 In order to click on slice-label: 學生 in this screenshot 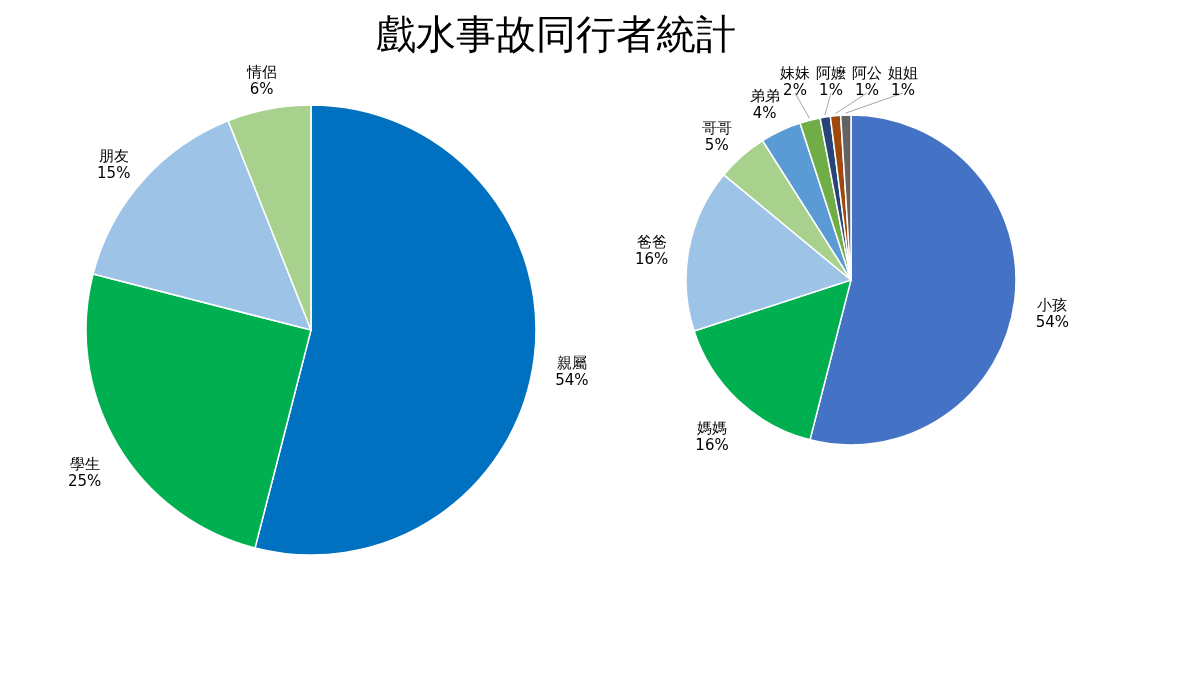, I will do `click(84, 463)`.